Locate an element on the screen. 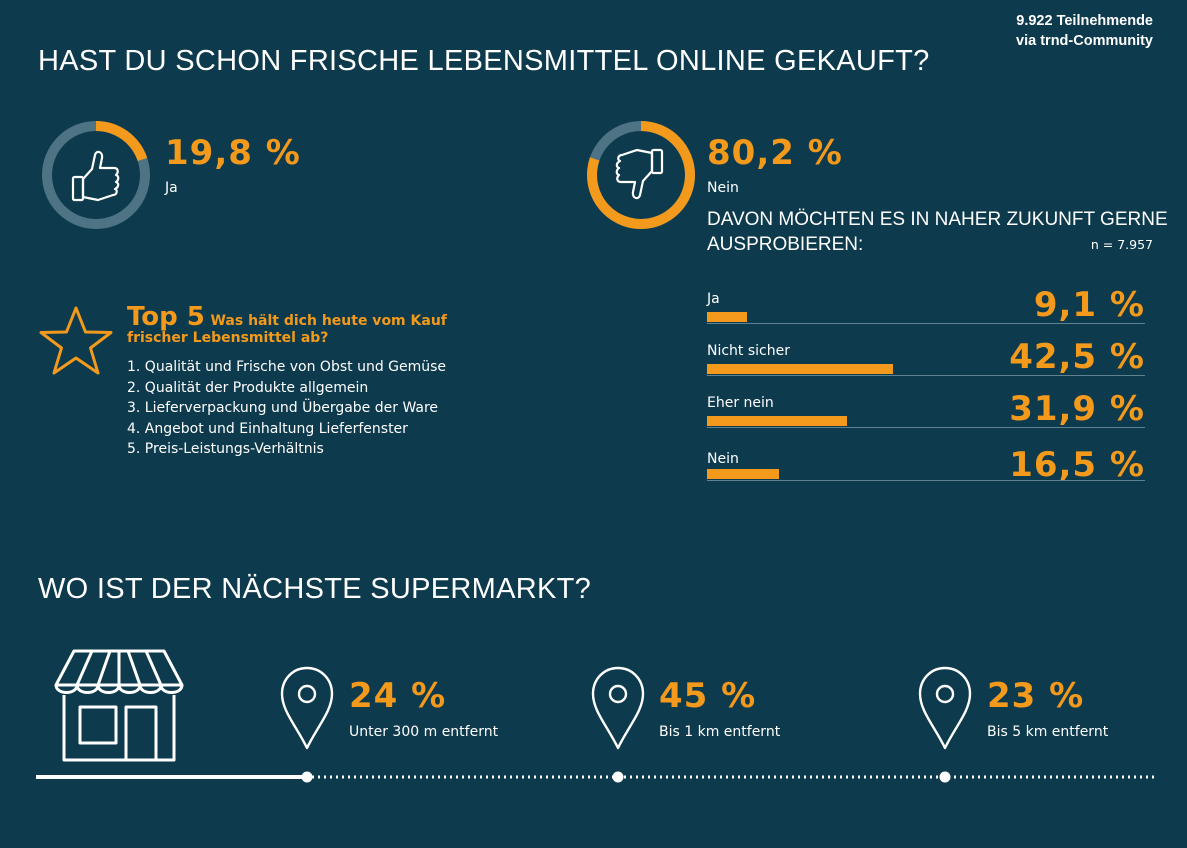  timeline is located at coordinates (595, 777).